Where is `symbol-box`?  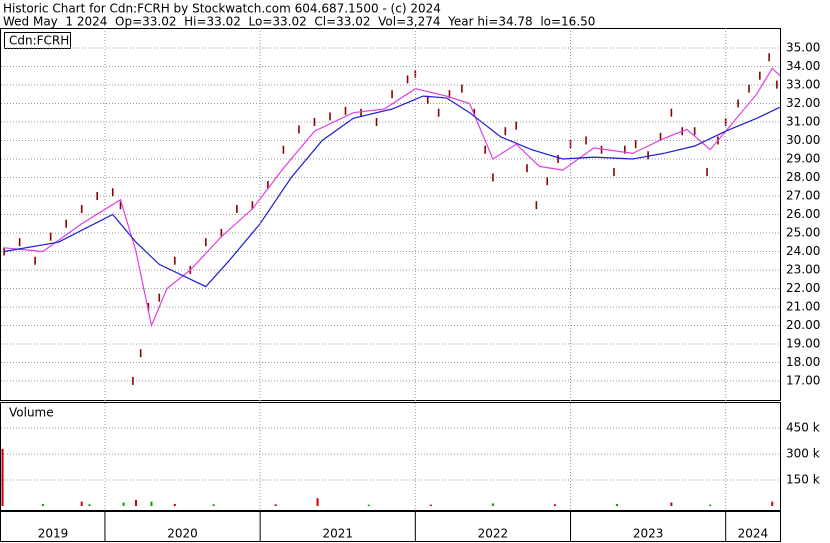
symbol-box is located at coordinates (37, 40).